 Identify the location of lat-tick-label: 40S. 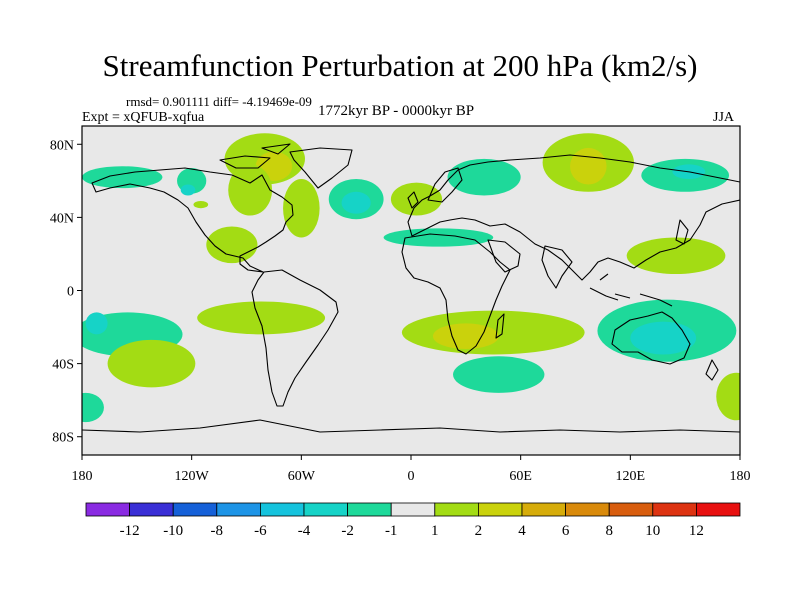
(63, 365).